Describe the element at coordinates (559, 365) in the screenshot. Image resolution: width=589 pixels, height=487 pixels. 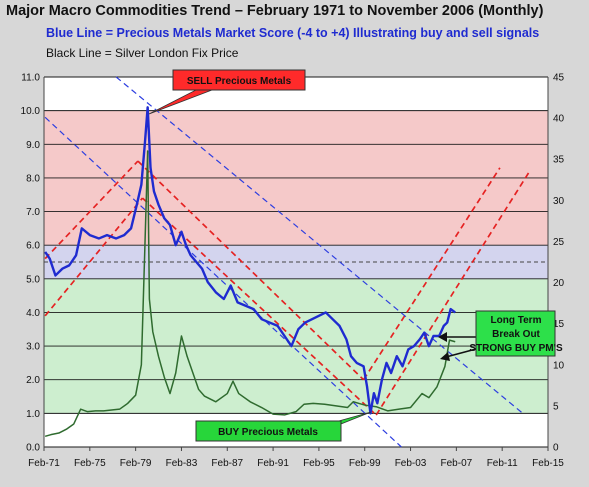
I see `right-tick-label: 10` at that location.